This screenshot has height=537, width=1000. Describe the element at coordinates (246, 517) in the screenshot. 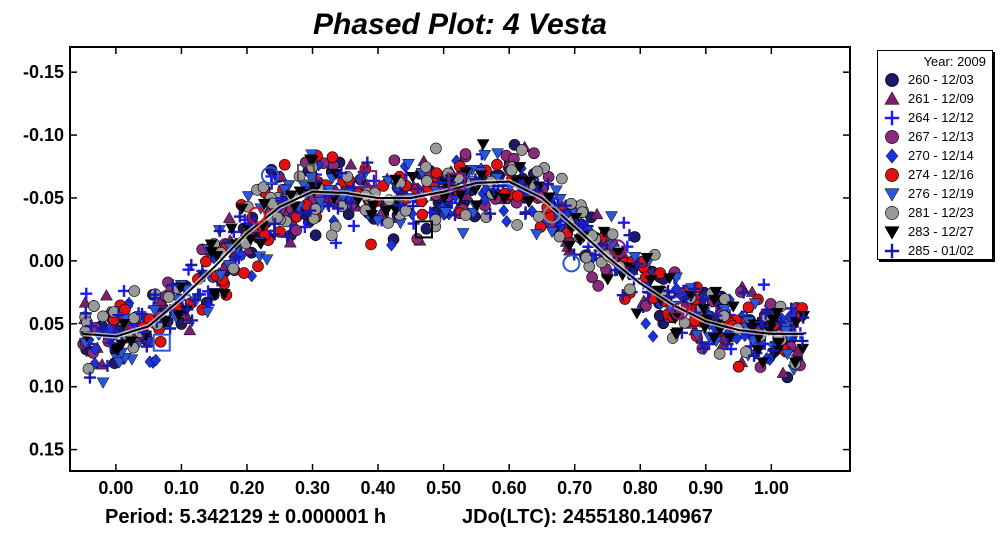

I see `period-label: Period: 5.342129 ± 0.000001 h` at that location.